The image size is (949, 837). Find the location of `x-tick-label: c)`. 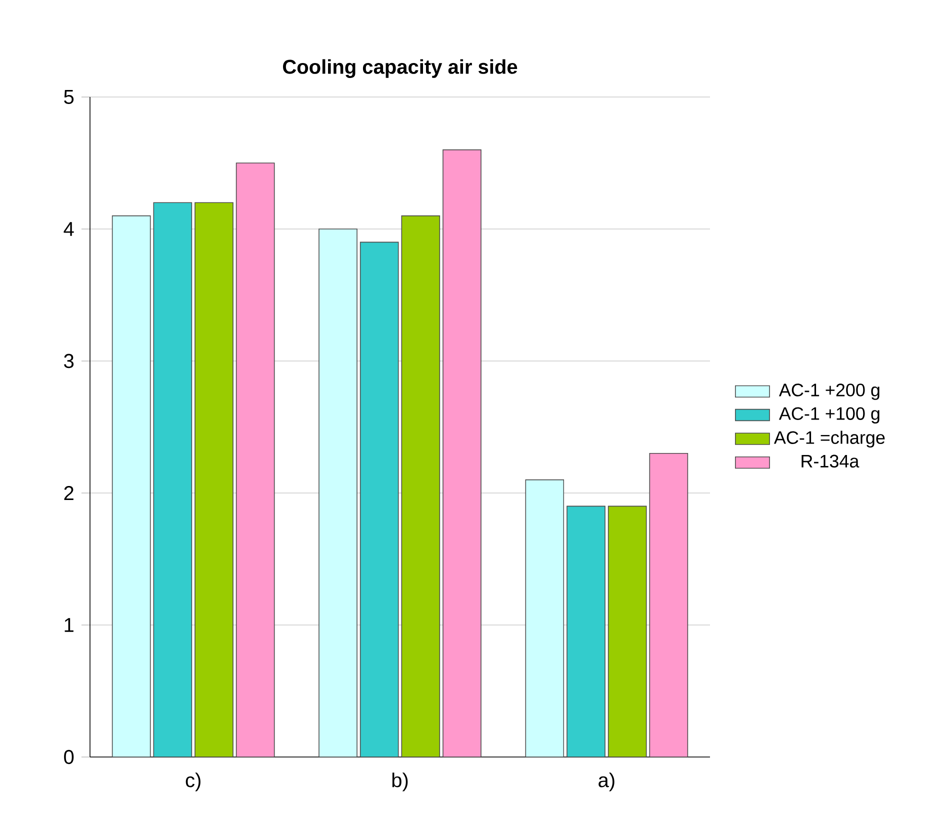

x-tick-label: c) is located at coordinates (193, 782).